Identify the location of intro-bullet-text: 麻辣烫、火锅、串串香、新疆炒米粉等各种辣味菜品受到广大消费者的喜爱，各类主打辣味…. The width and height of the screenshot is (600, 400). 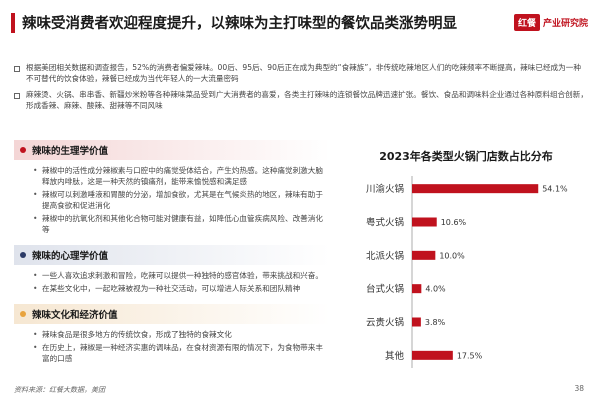
(307, 100).